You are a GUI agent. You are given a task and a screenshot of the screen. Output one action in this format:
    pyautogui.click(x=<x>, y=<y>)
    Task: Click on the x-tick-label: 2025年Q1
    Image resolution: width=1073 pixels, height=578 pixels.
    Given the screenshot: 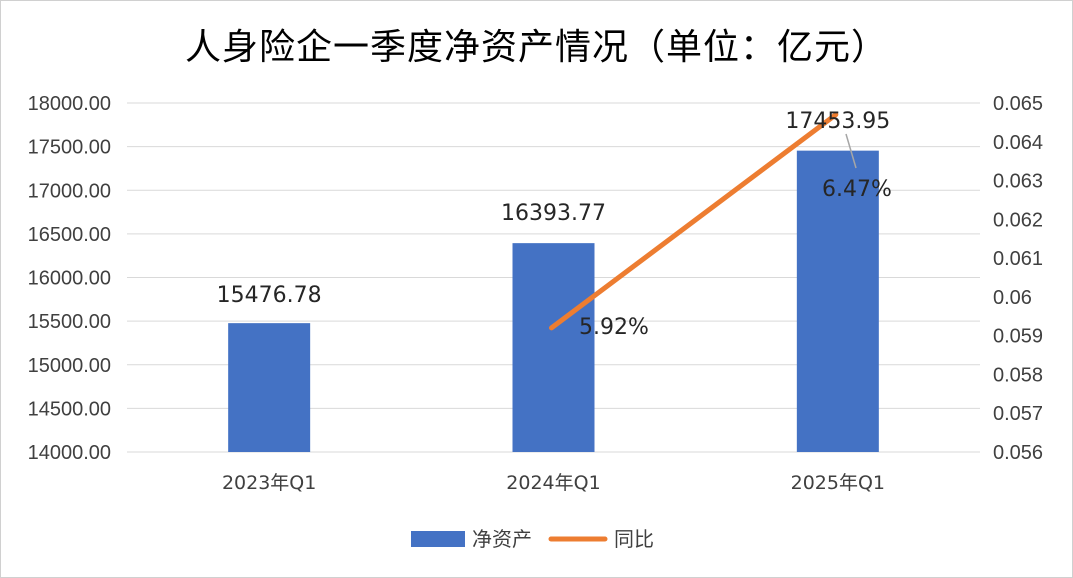 What is the action you would take?
    pyautogui.click(x=838, y=483)
    